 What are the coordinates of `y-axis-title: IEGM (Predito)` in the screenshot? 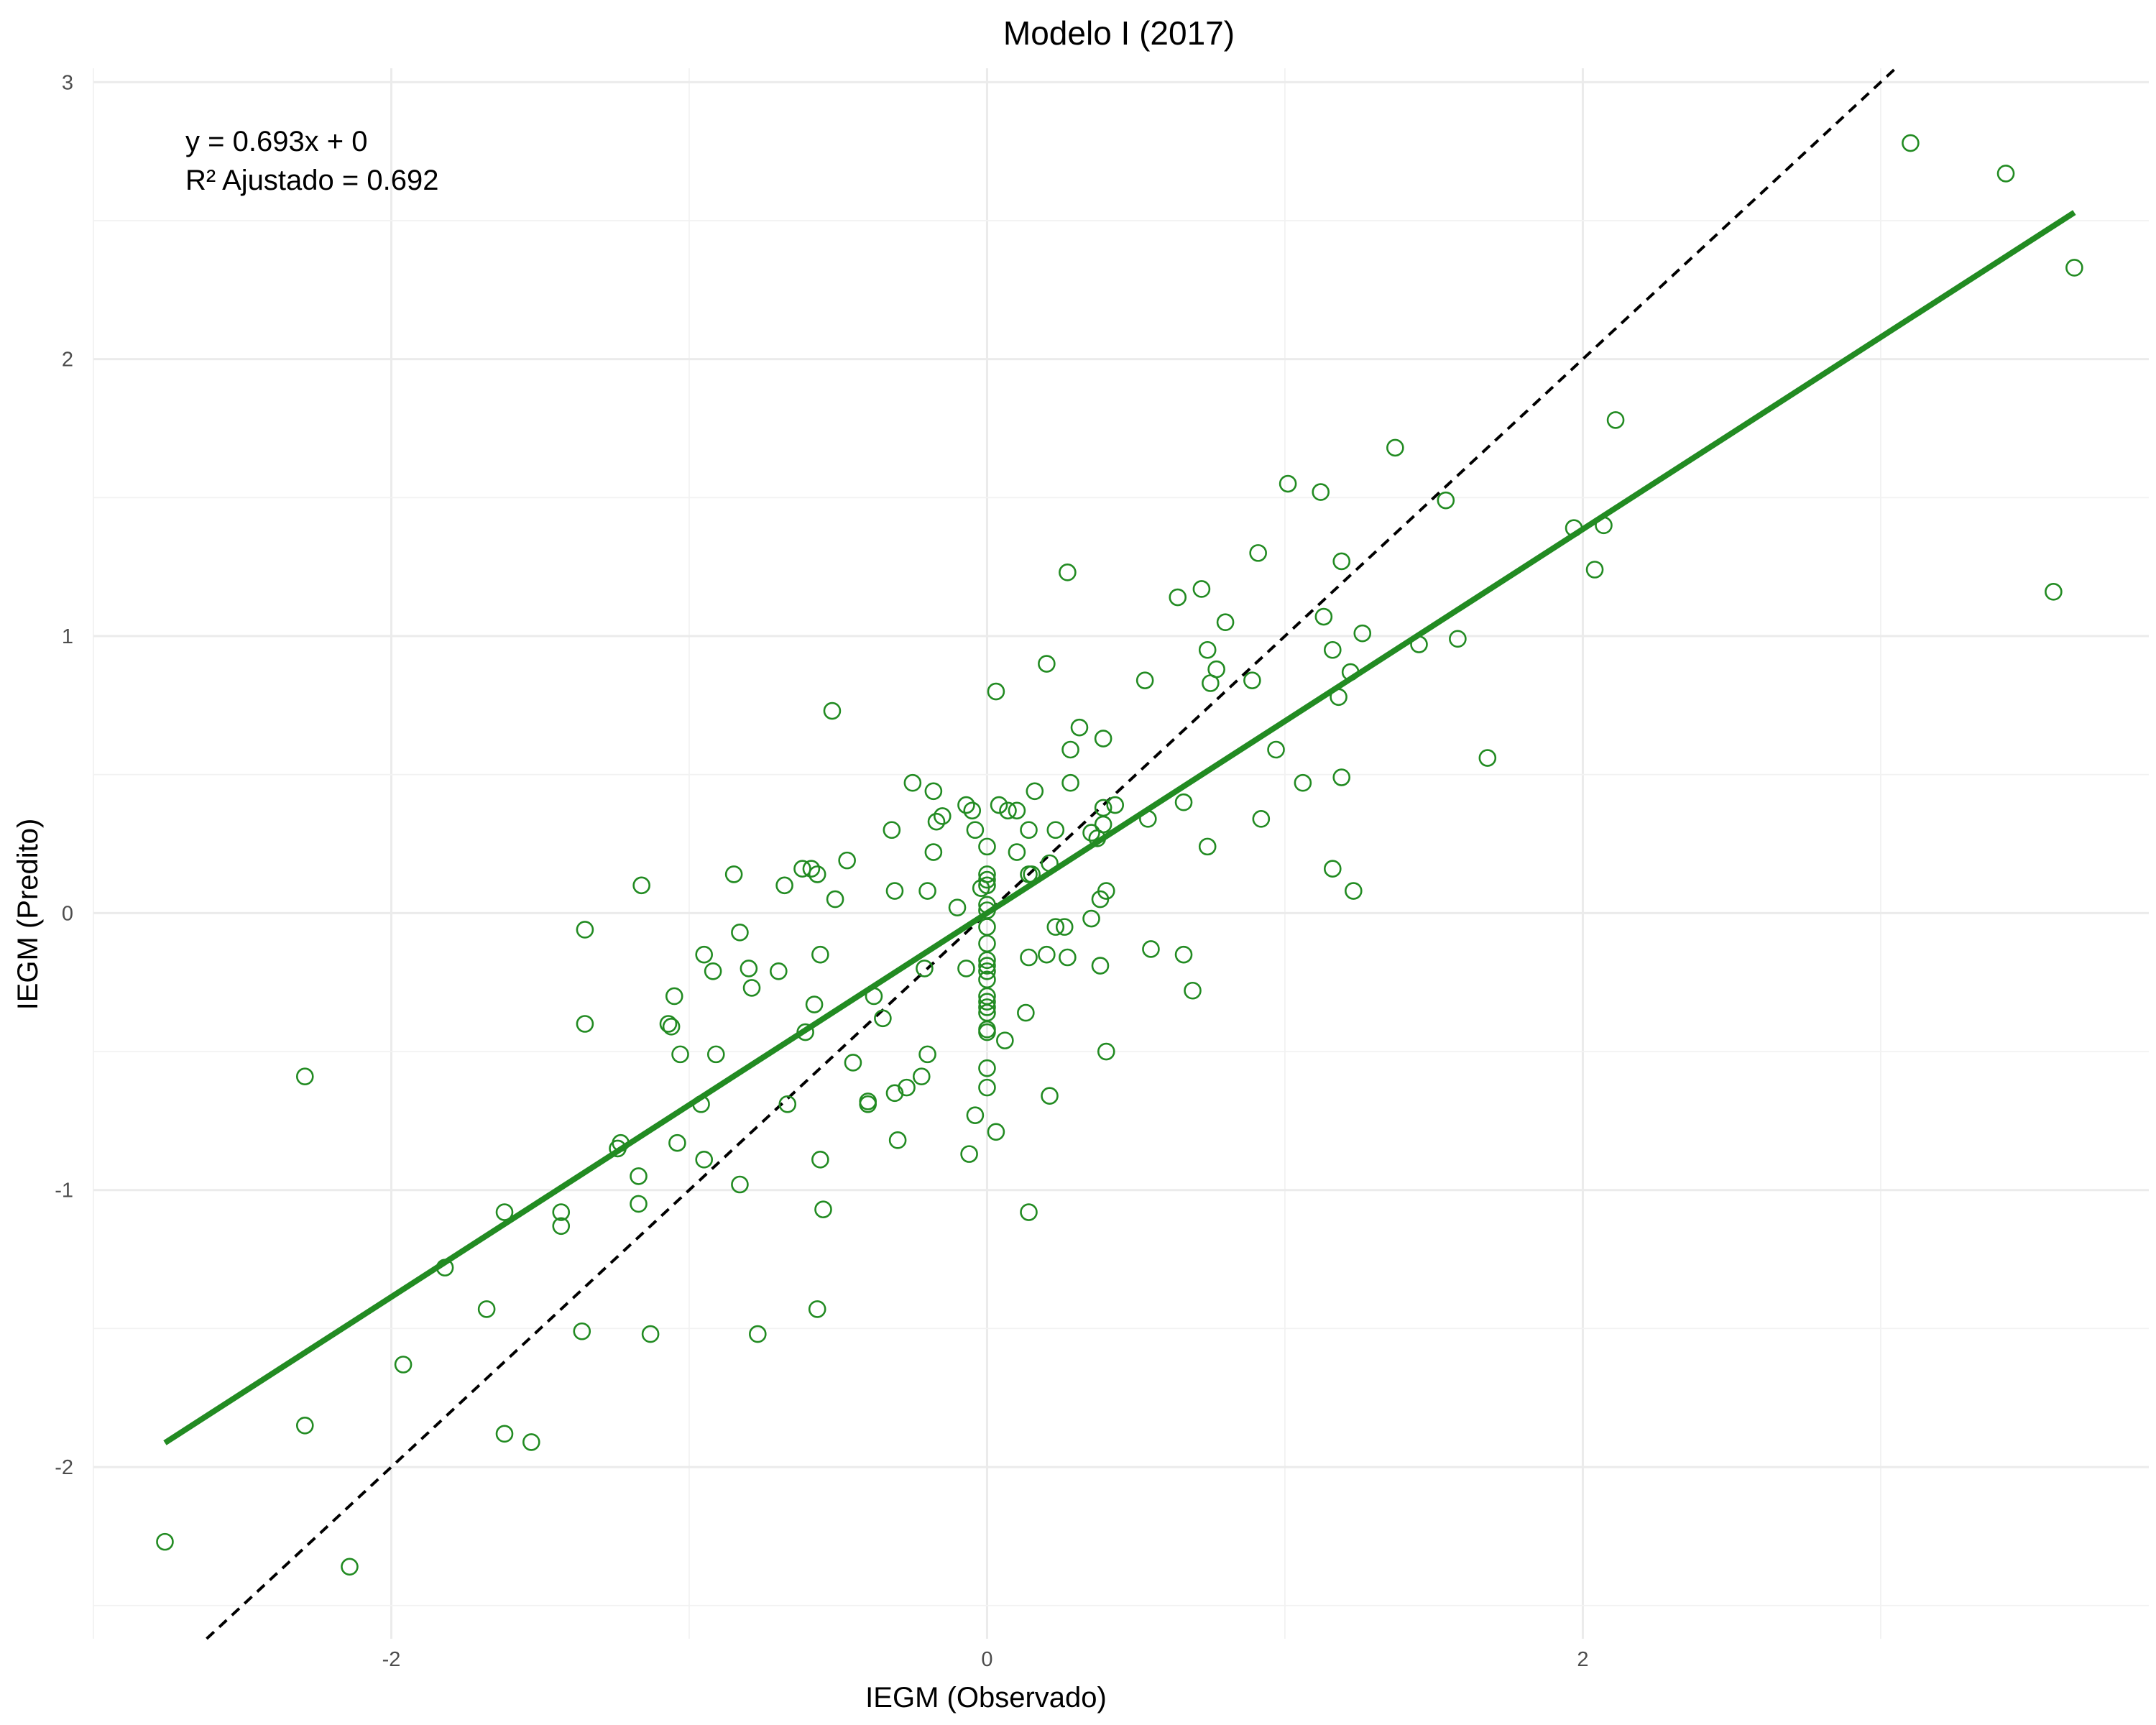 It's located at (28, 915).